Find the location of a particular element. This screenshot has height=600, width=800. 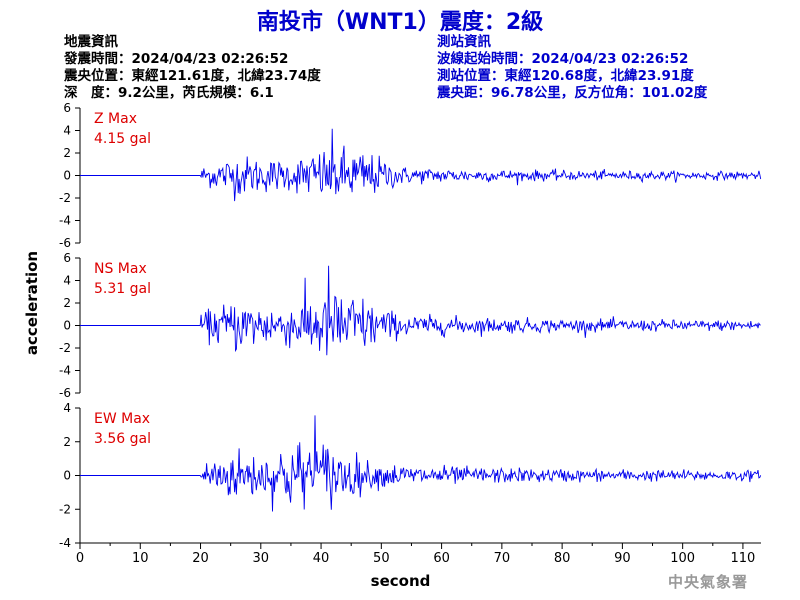

wave-start-time: 波線起始時間：2024/04/23 02:26:52 is located at coordinates (563, 59).